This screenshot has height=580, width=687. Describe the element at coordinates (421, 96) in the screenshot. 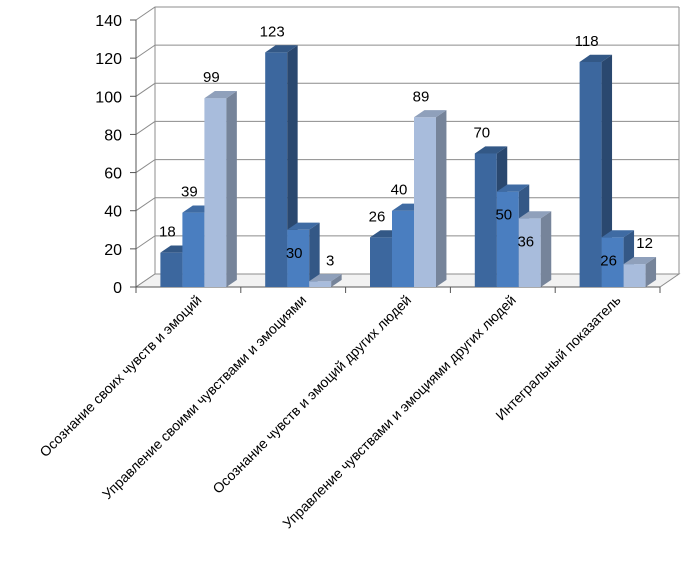

I see `data-label: 89` at that location.